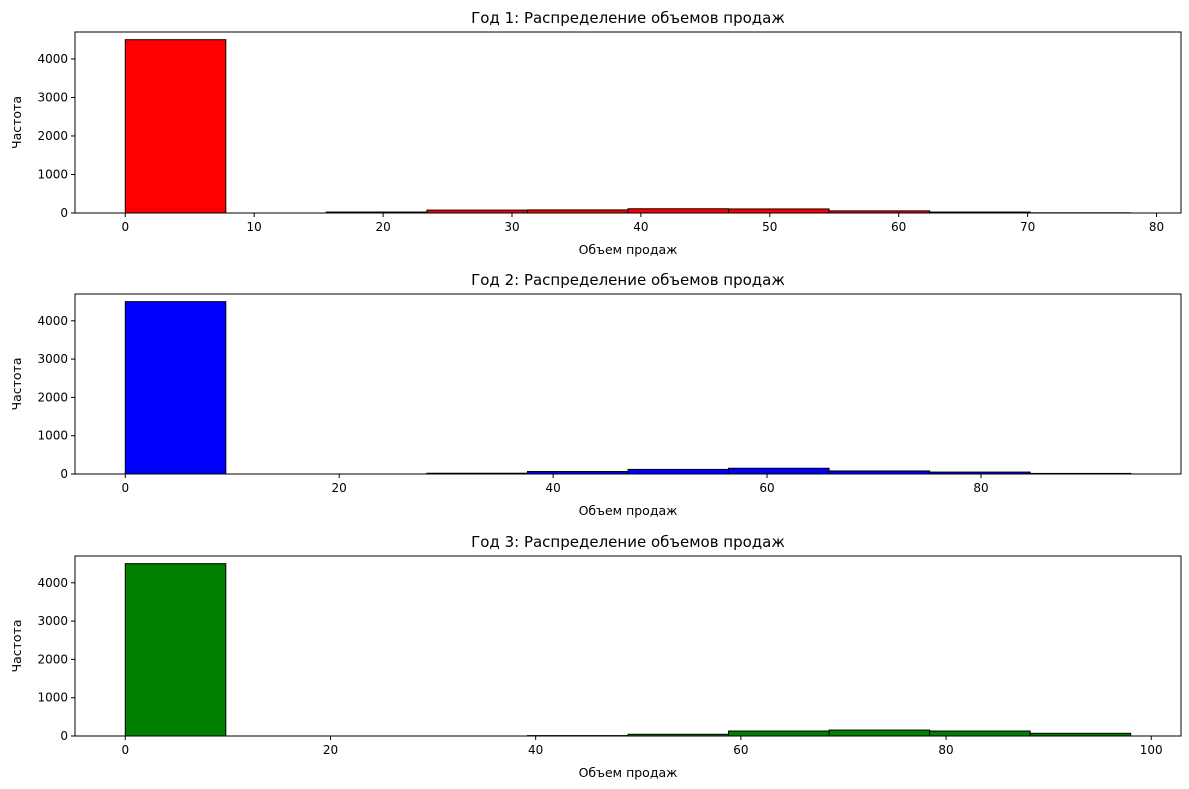 This screenshot has height=789, width=1189. Describe the element at coordinates (628, 18) in the screenshot. I see `chart-title: Год 1: Распределение объемов продаж` at that location.